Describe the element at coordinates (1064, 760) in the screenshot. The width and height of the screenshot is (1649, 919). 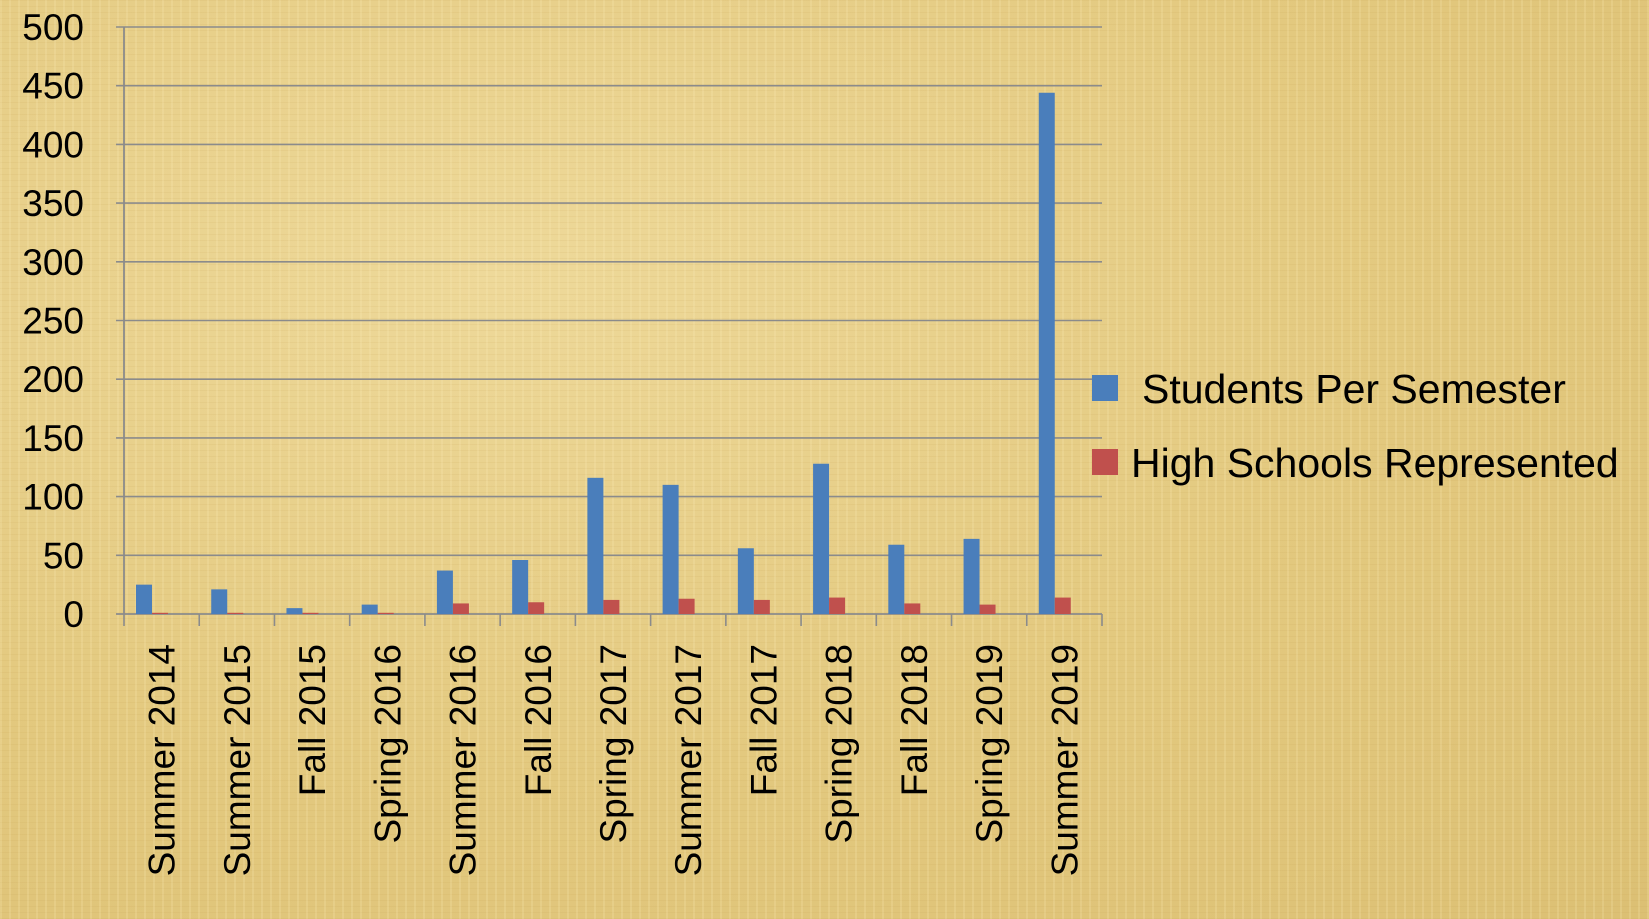
I see `x-tick-label: Summer 2019` at that location.